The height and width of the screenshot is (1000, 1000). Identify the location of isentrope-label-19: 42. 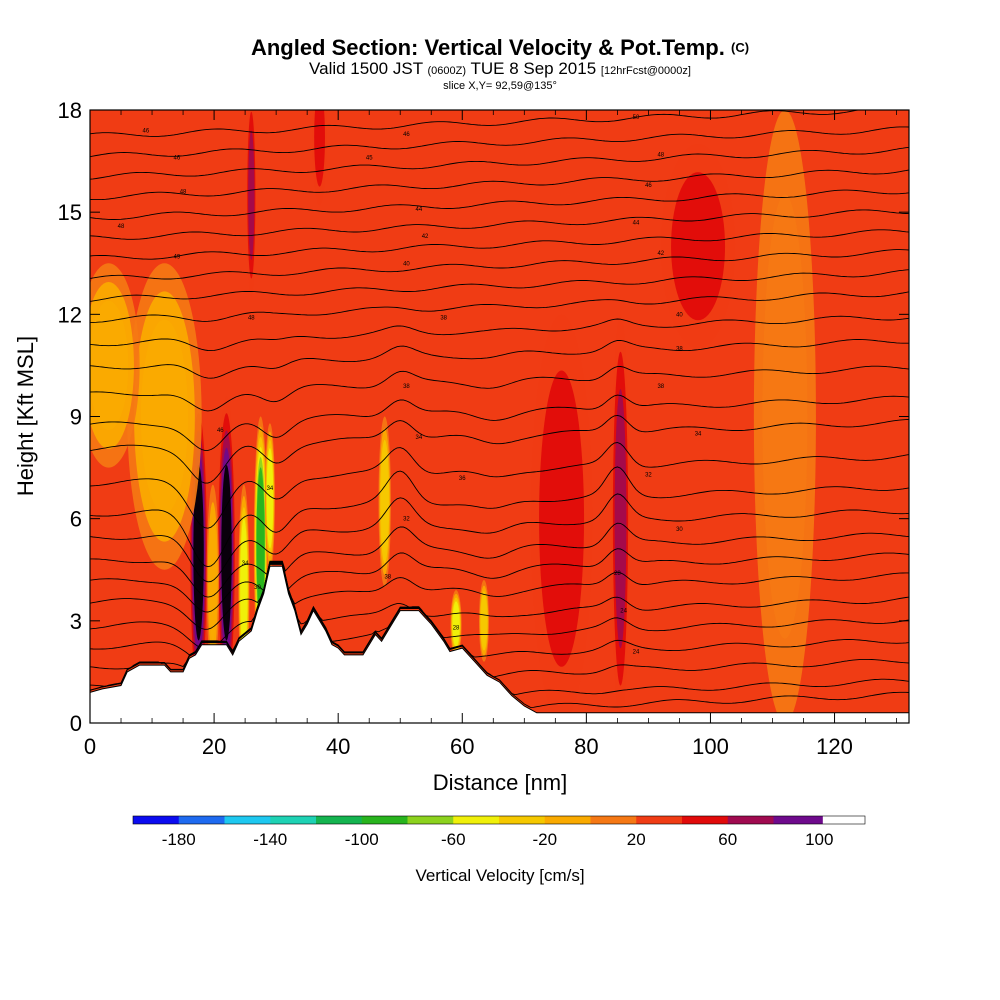
(425, 237).